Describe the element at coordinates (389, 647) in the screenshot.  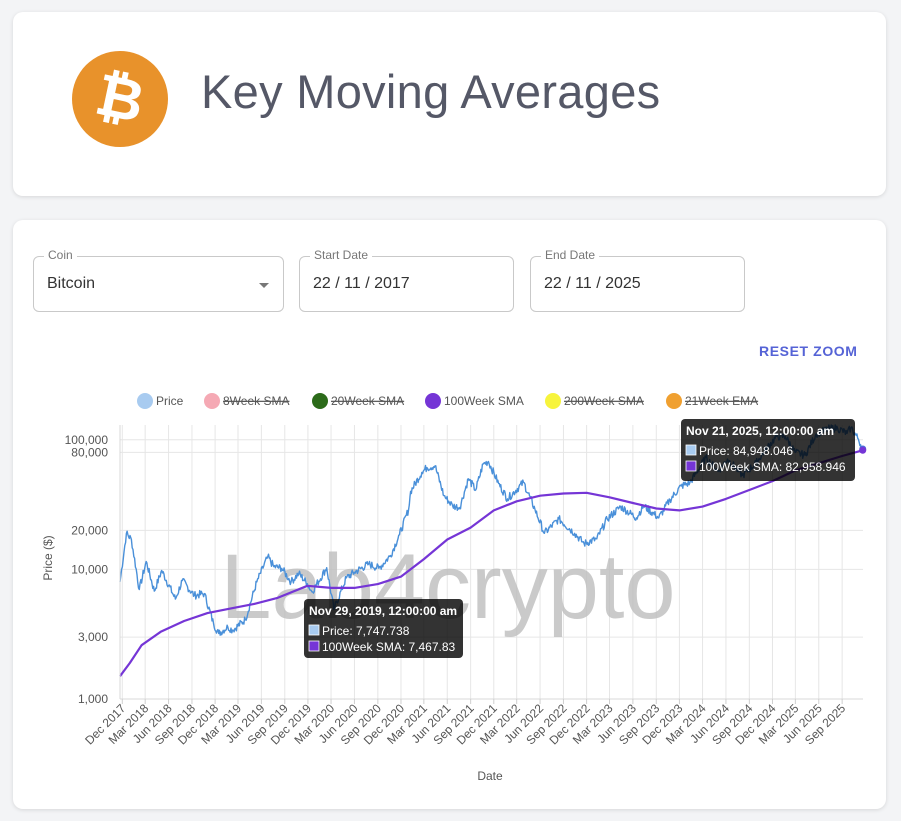
I see `tooltip-sma: 100Week SMA: 7,467.83` at that location.